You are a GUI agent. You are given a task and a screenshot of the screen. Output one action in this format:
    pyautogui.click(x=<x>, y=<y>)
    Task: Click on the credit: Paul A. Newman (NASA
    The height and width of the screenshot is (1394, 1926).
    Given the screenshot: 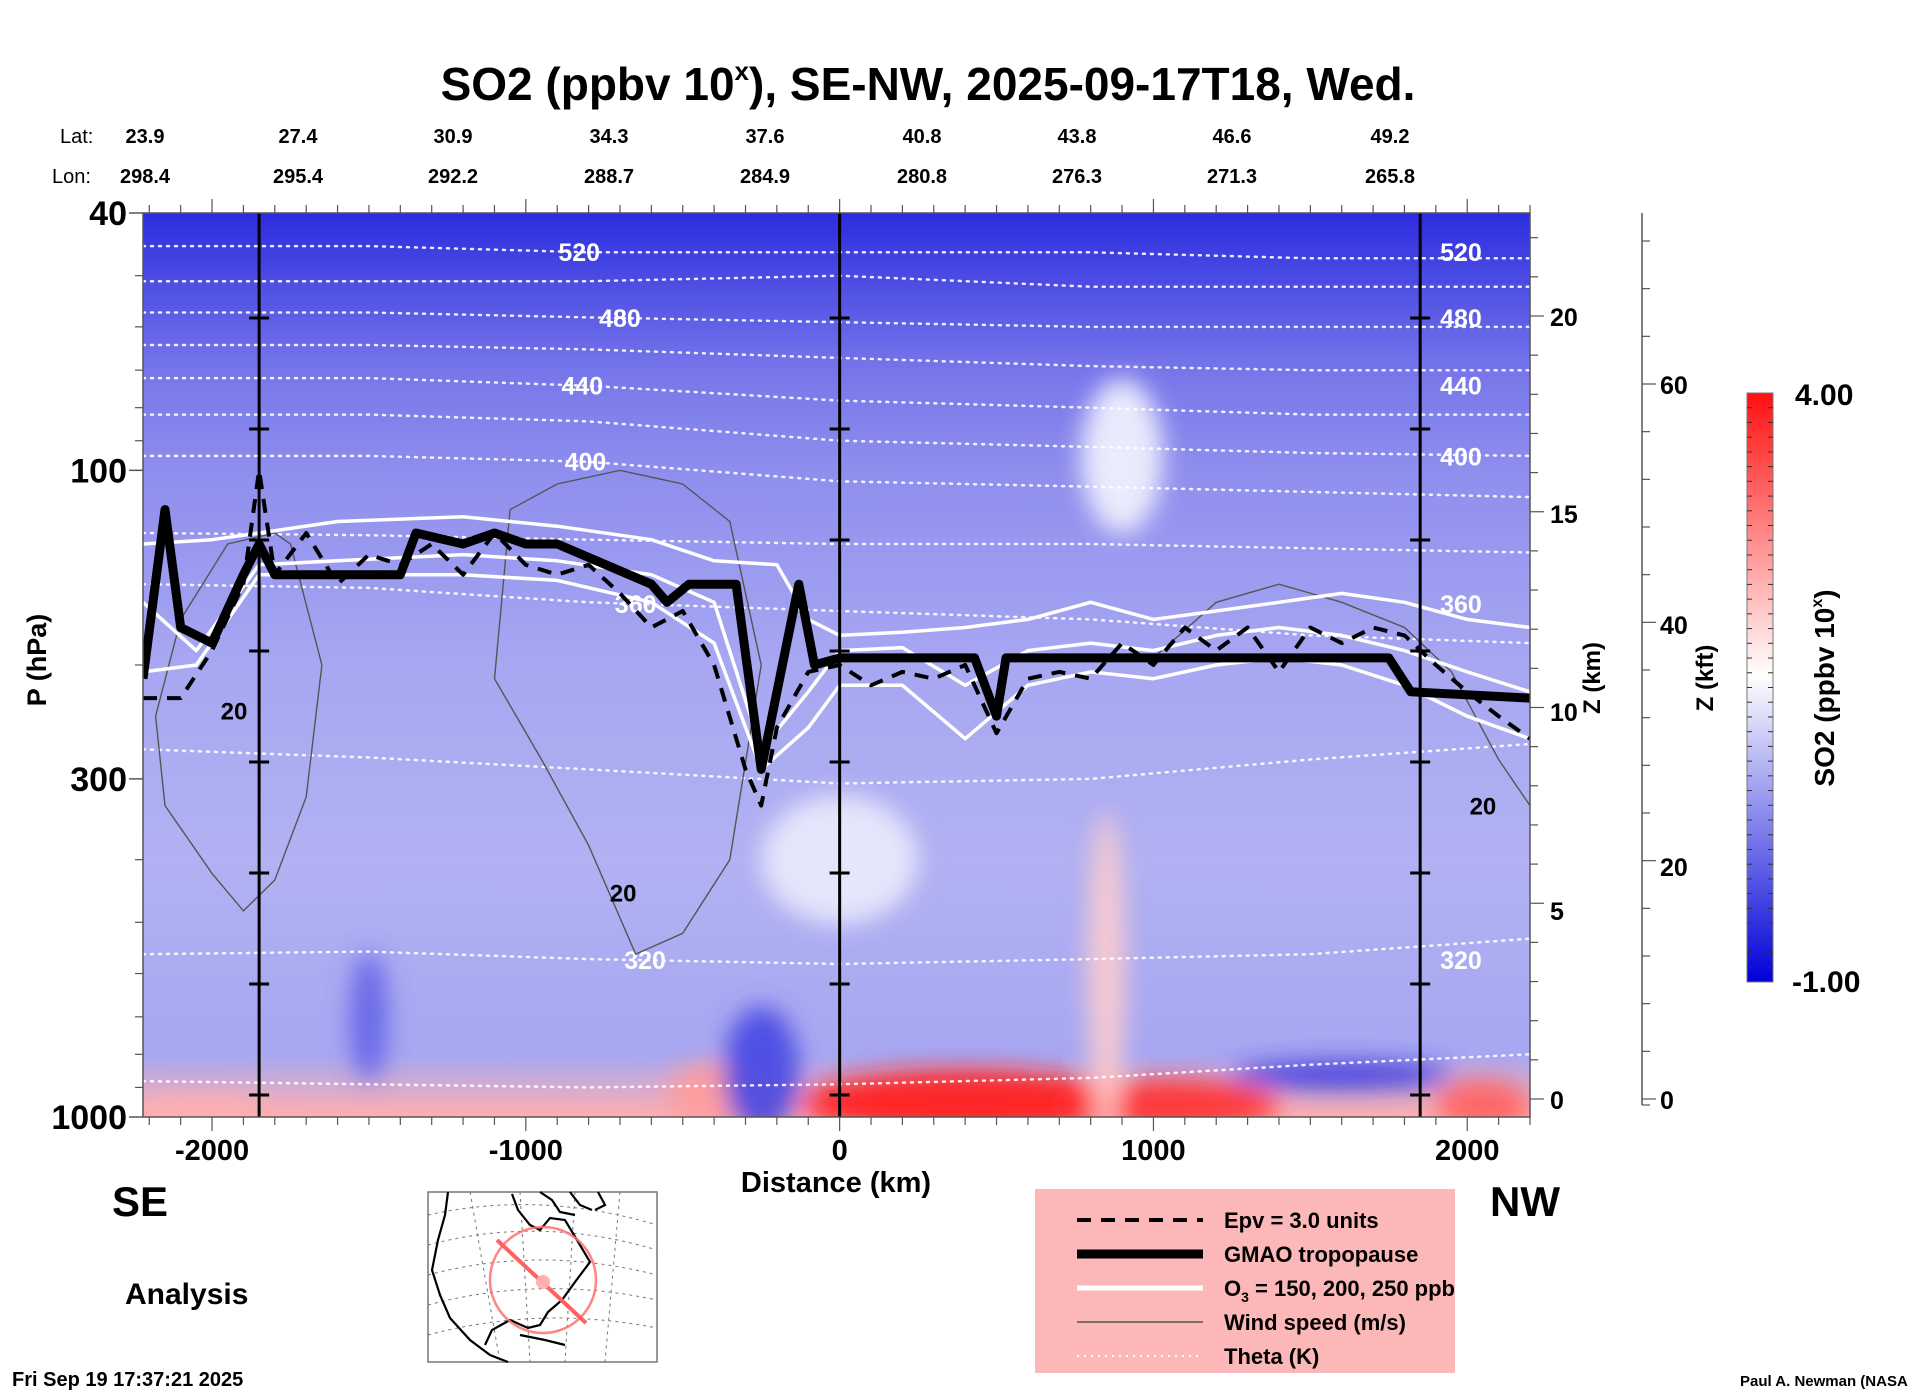 What is the action you would take?
    pyautogui.click(x=1824, y=1381)
    